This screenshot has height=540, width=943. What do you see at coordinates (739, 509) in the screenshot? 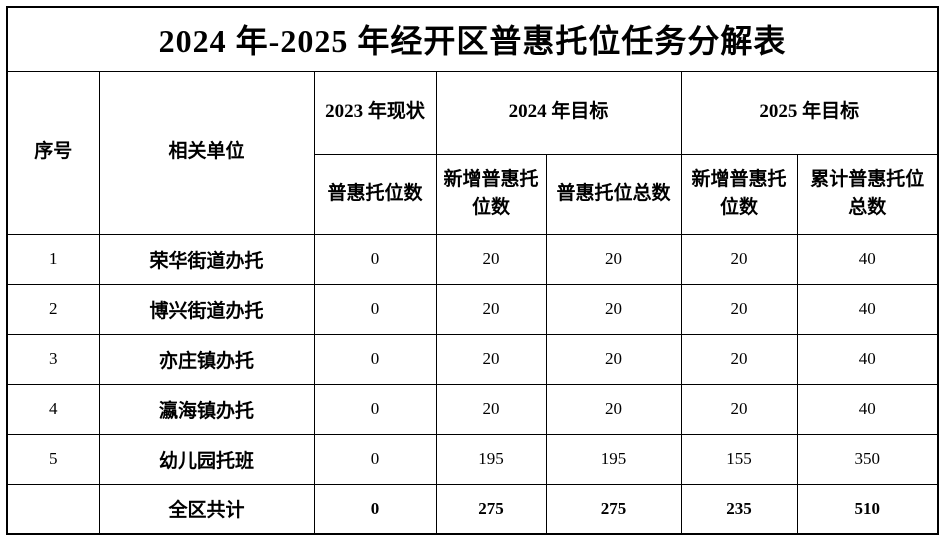
I see `cell-2025-new: 235` at bounding box center [739, 509].